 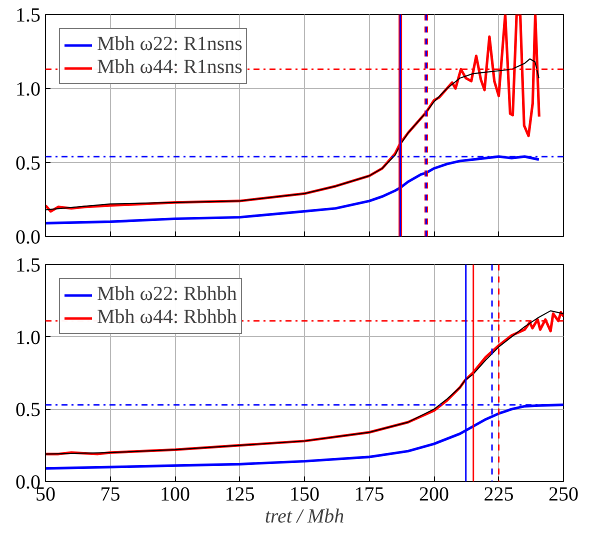 I want to click on x-tick-label: 100, so click(x=175, y=495).